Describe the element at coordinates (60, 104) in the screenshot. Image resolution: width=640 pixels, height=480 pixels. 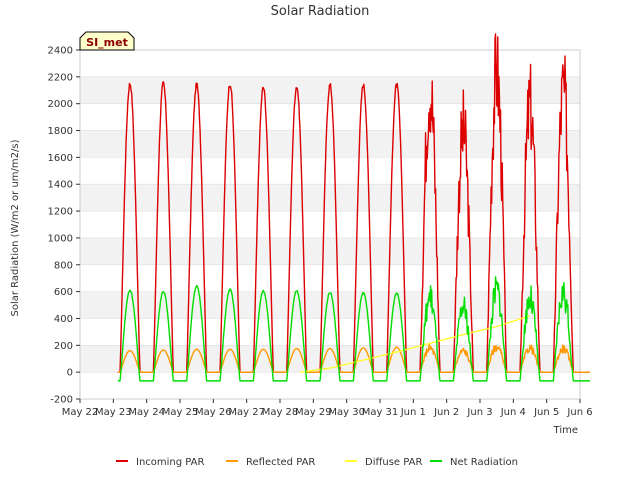
I see `y-tick-label: 2000` at that location.